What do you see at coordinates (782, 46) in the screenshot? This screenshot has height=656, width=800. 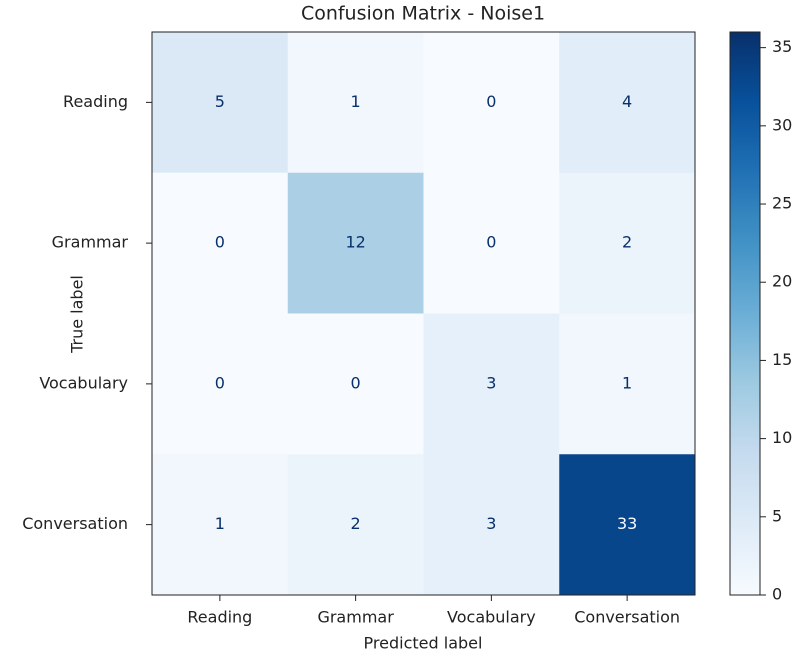 I see `colorbar-tick-label: 35` at bounding box center [782, 46].